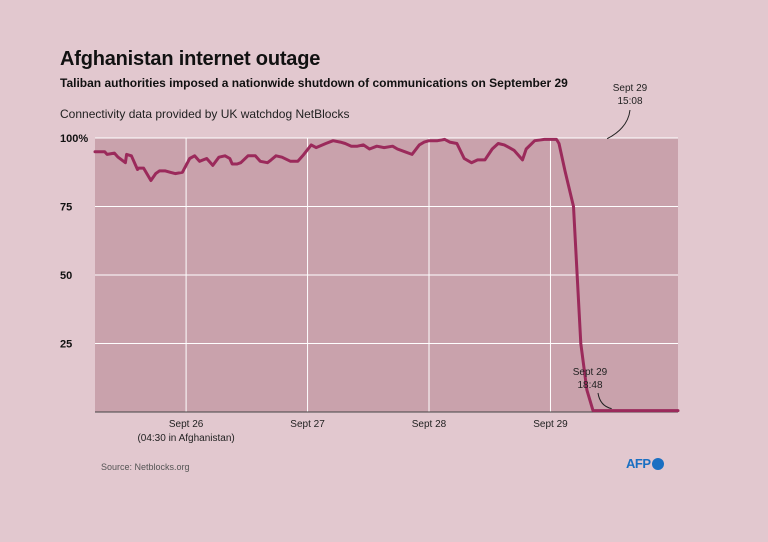  I want to click on afp-logo-text: AFP, so click(638, 463).